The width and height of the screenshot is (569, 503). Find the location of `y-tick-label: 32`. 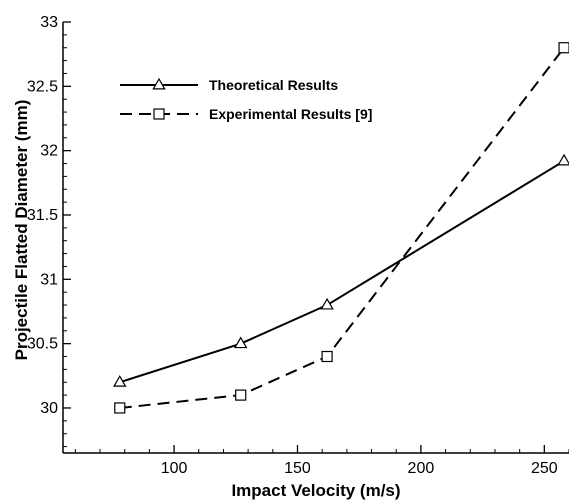

y-tick-label: 32 is located at coordinates (49, 151).